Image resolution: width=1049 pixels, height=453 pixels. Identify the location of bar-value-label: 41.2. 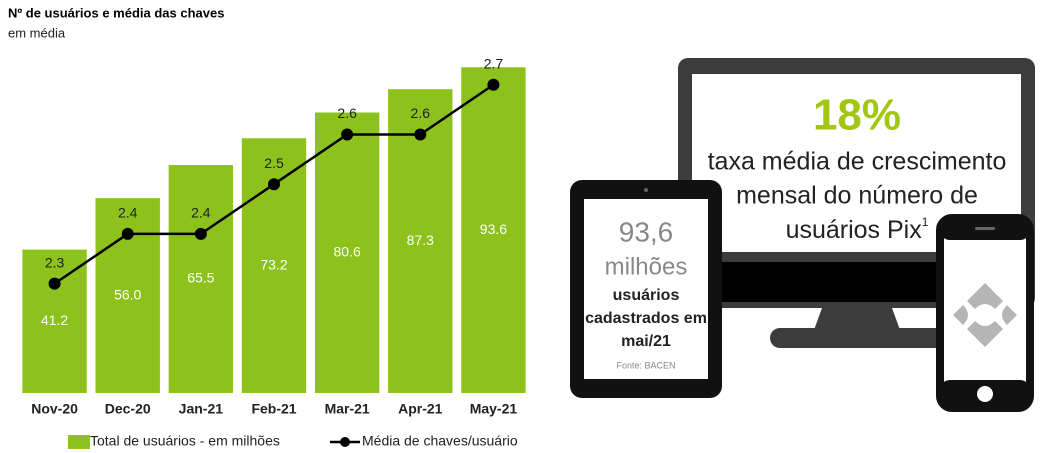
(54, 320).